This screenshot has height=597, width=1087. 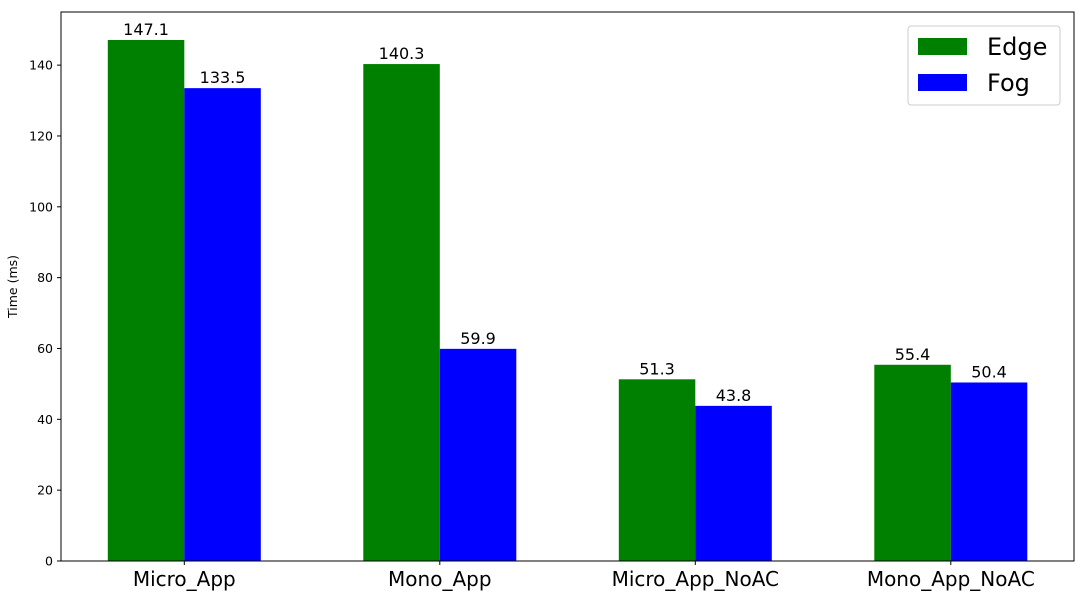 What do you see at coordinates (984, 65) in the screenshot?
I see `legend: Edge Fog` at bounding box center [984, 65].